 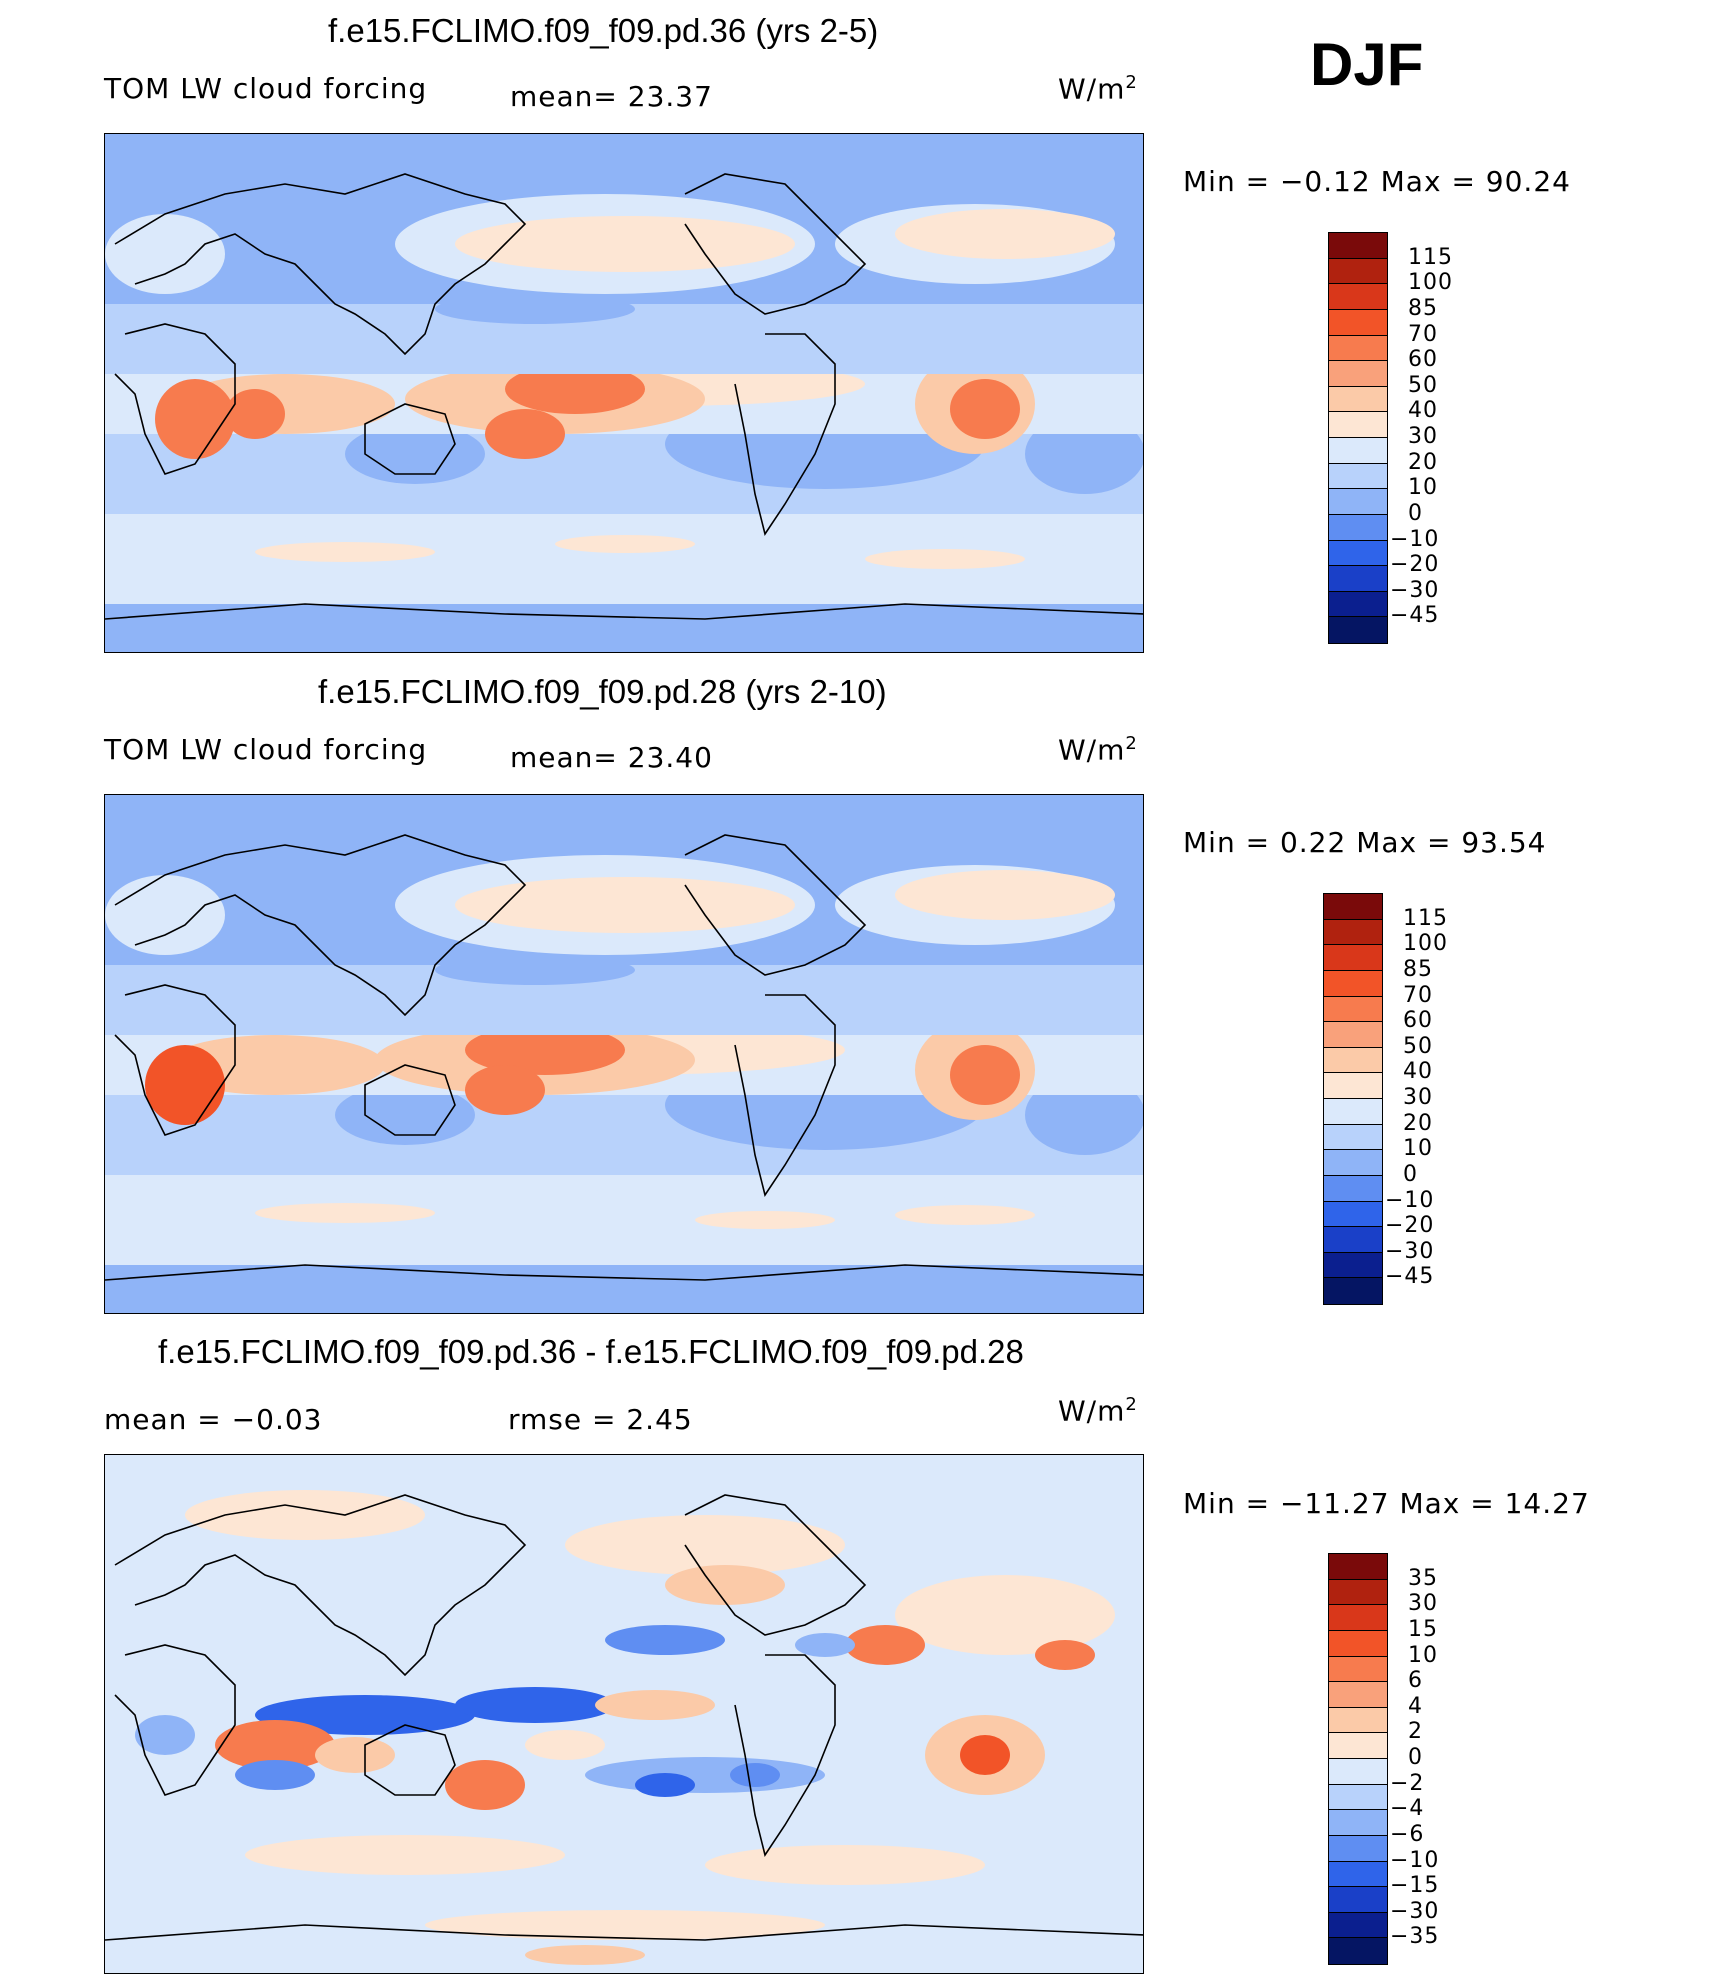 I want to click on panel3-minmax: Min = −11.27 Max = 14.27, so click(x=1386, y=1503).